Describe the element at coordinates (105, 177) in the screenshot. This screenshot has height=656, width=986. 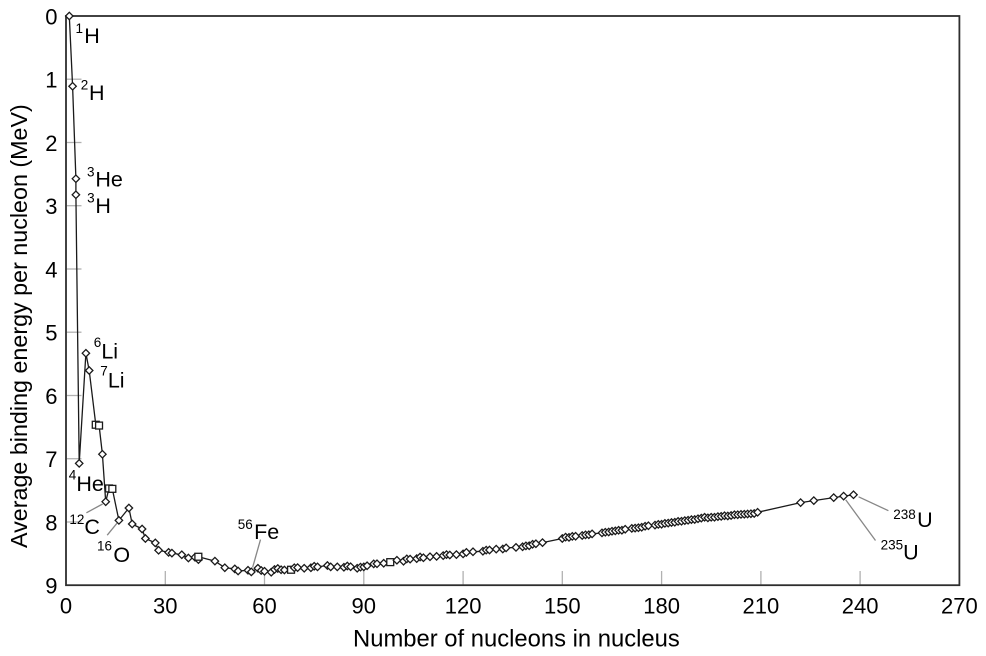
I see `svg-text: 3He` at that location.